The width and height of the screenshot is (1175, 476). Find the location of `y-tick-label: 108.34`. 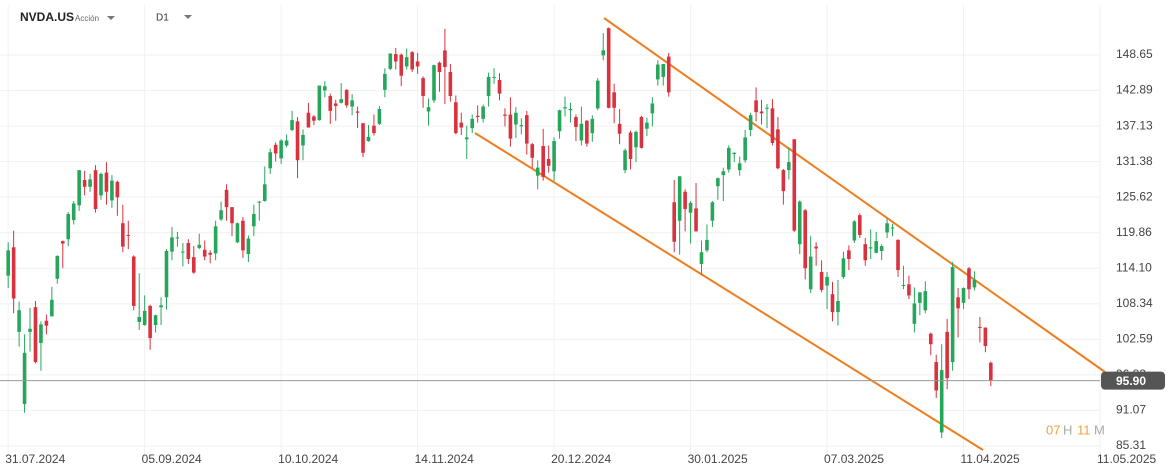

y-tick-label: 108.34 is located at coordinates (1134, 303).